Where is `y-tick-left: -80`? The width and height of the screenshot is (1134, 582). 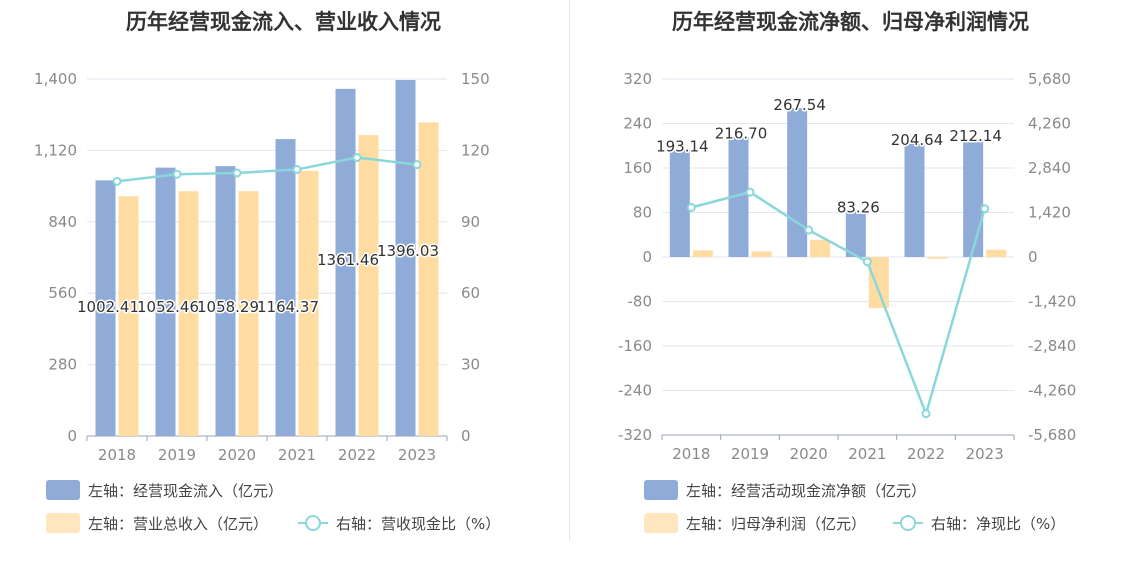 y-tick-left: -80 is located at coordinates (640, 302).